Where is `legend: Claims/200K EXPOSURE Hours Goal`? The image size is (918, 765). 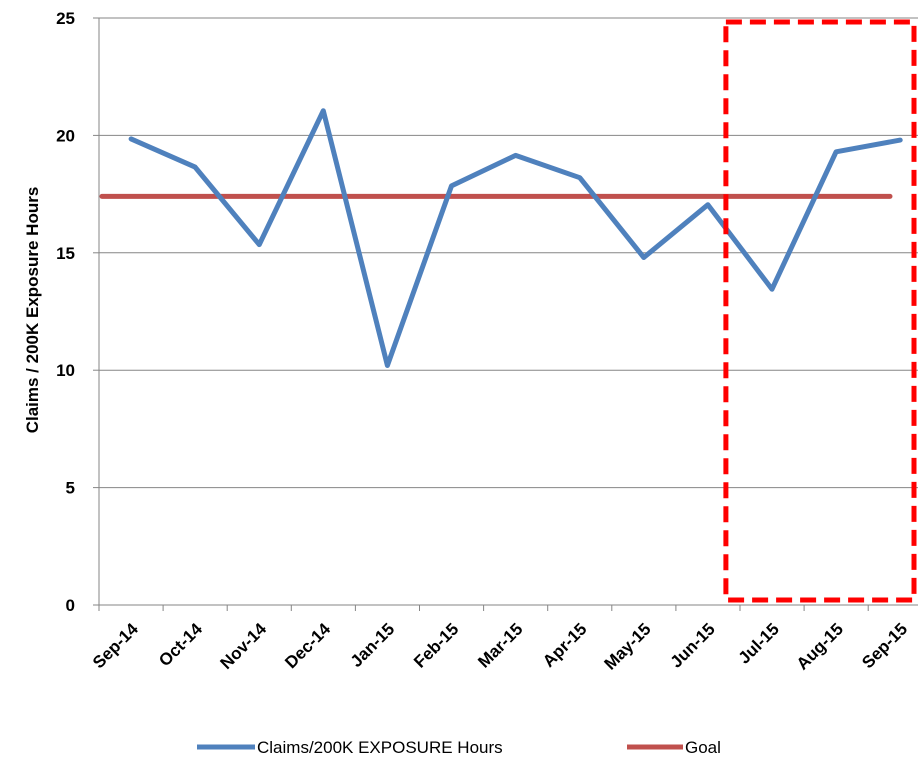 legend: Claims/200K EXPOSURE Hours Goal is located at coordinates (459, 747).